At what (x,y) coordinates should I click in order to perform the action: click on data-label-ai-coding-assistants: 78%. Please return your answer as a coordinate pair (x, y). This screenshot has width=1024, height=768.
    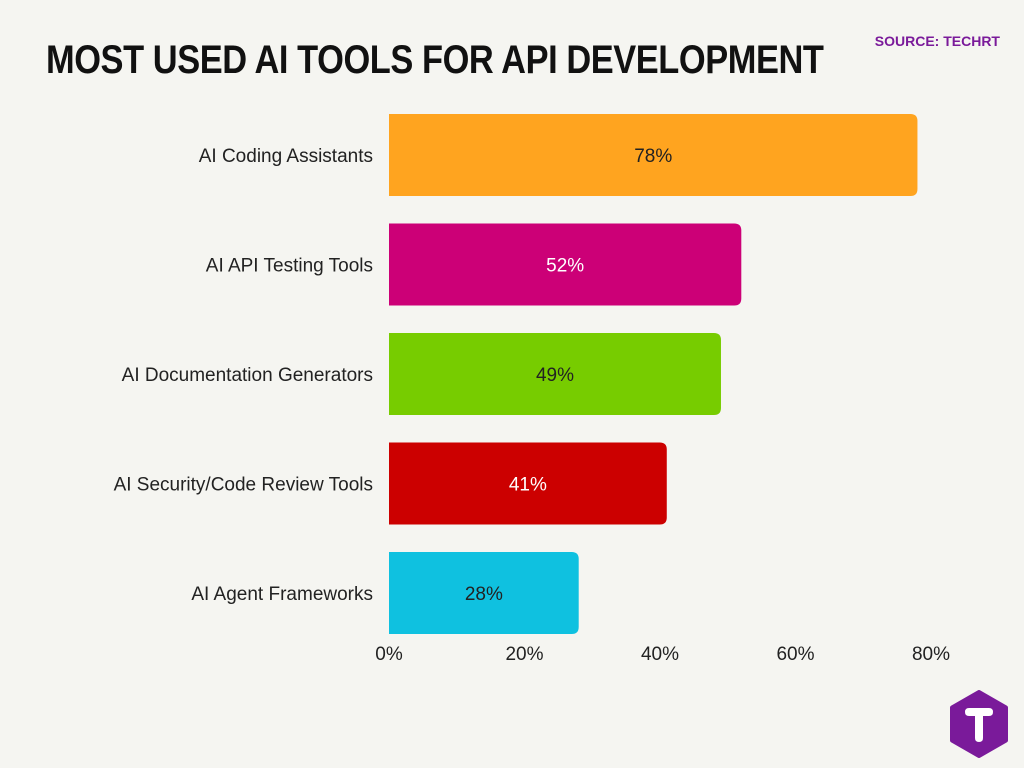
    Looking at the image, I should click on (653, 156).